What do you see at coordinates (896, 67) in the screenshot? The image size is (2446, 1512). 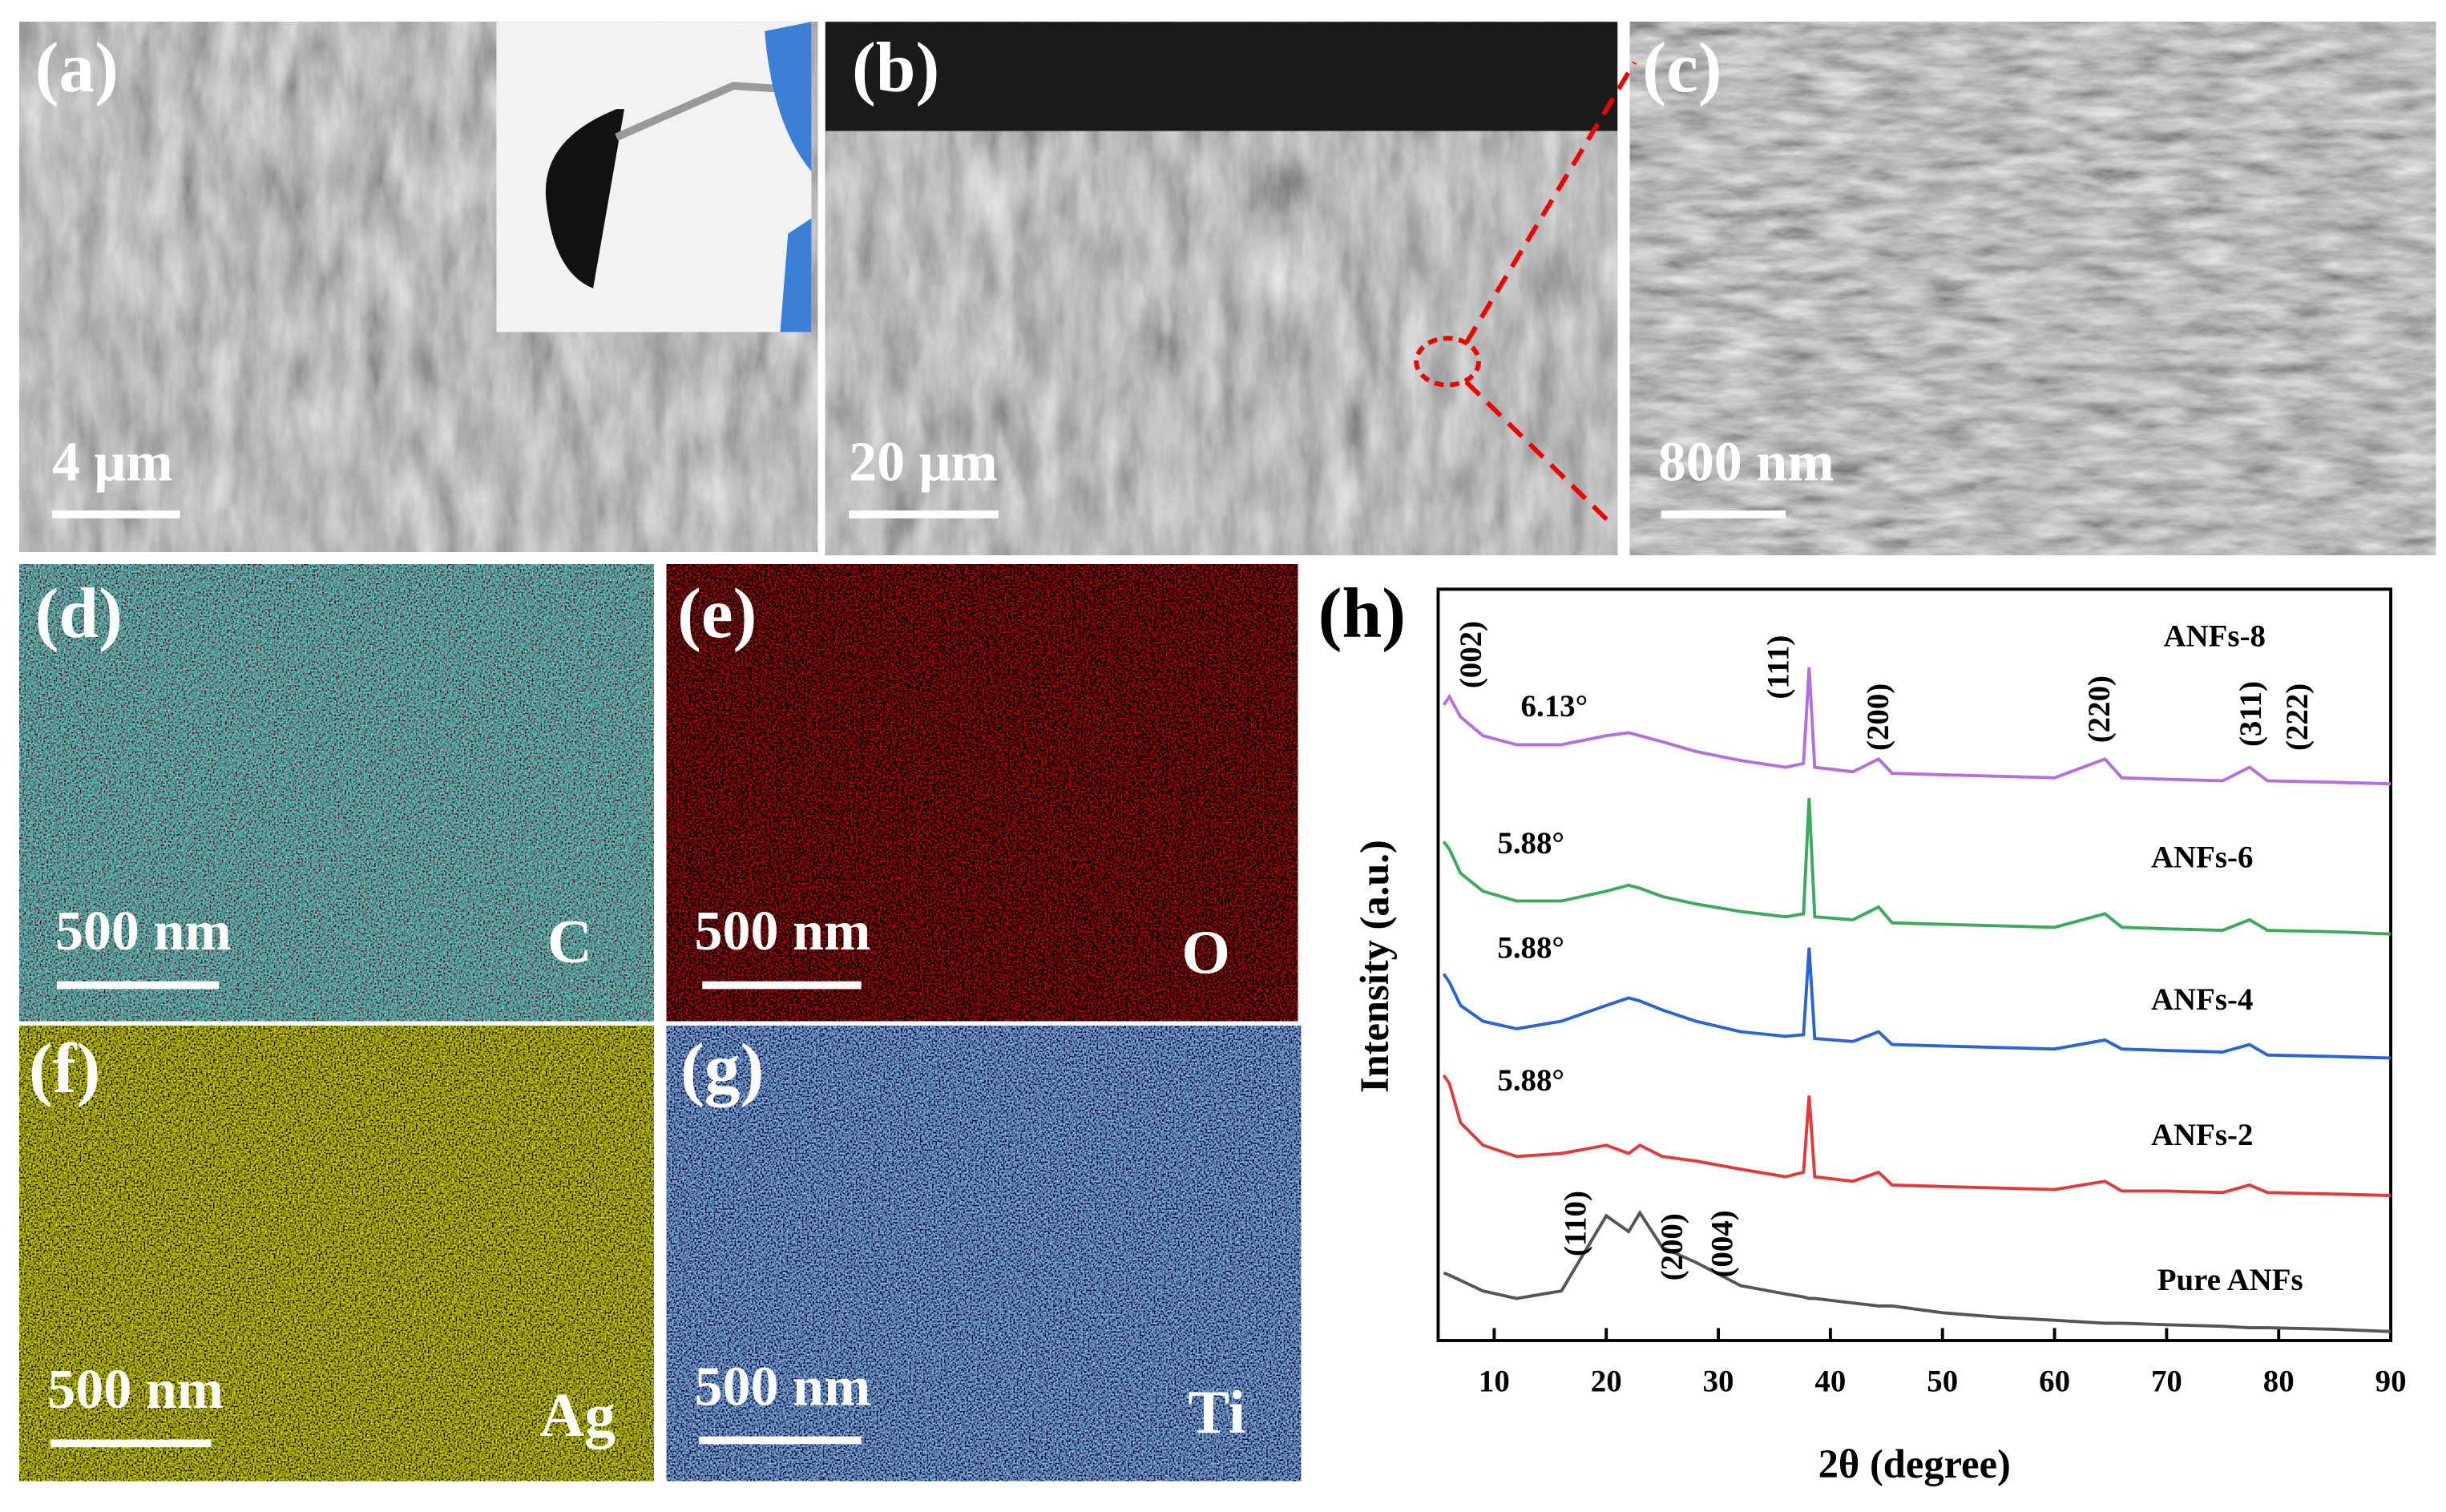 I see `panel-label: (b)` at bounding box center [896, 67].